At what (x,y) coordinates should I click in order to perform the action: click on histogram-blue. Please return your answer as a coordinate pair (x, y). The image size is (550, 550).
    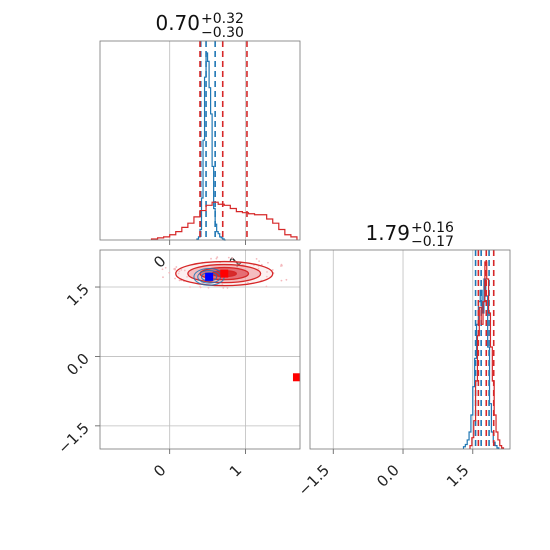
    Looking at the image, I should click on (211, 146).